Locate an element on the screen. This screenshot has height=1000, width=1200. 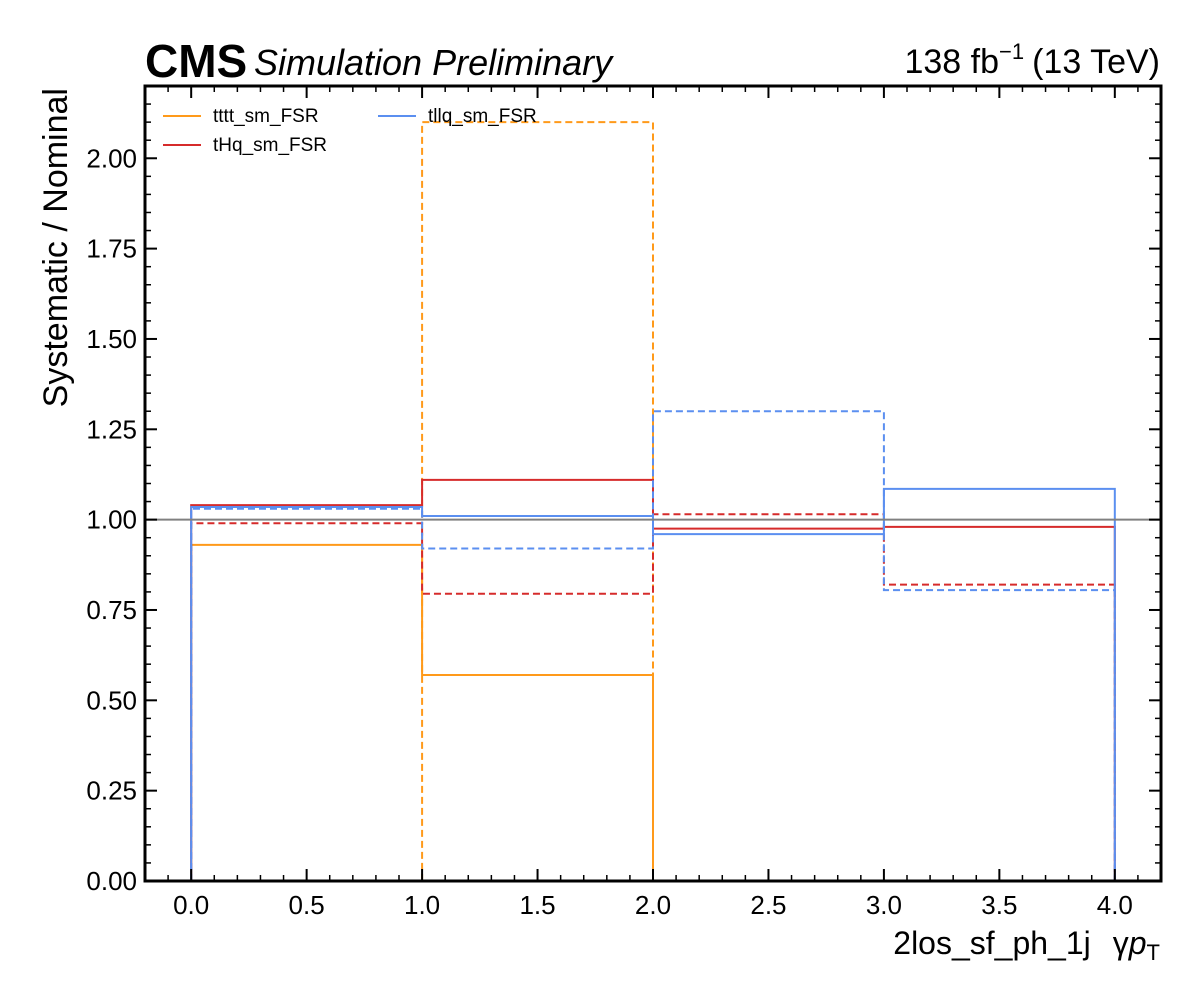
x-tick-label: 0.5 is located at coordinates (307, 905).